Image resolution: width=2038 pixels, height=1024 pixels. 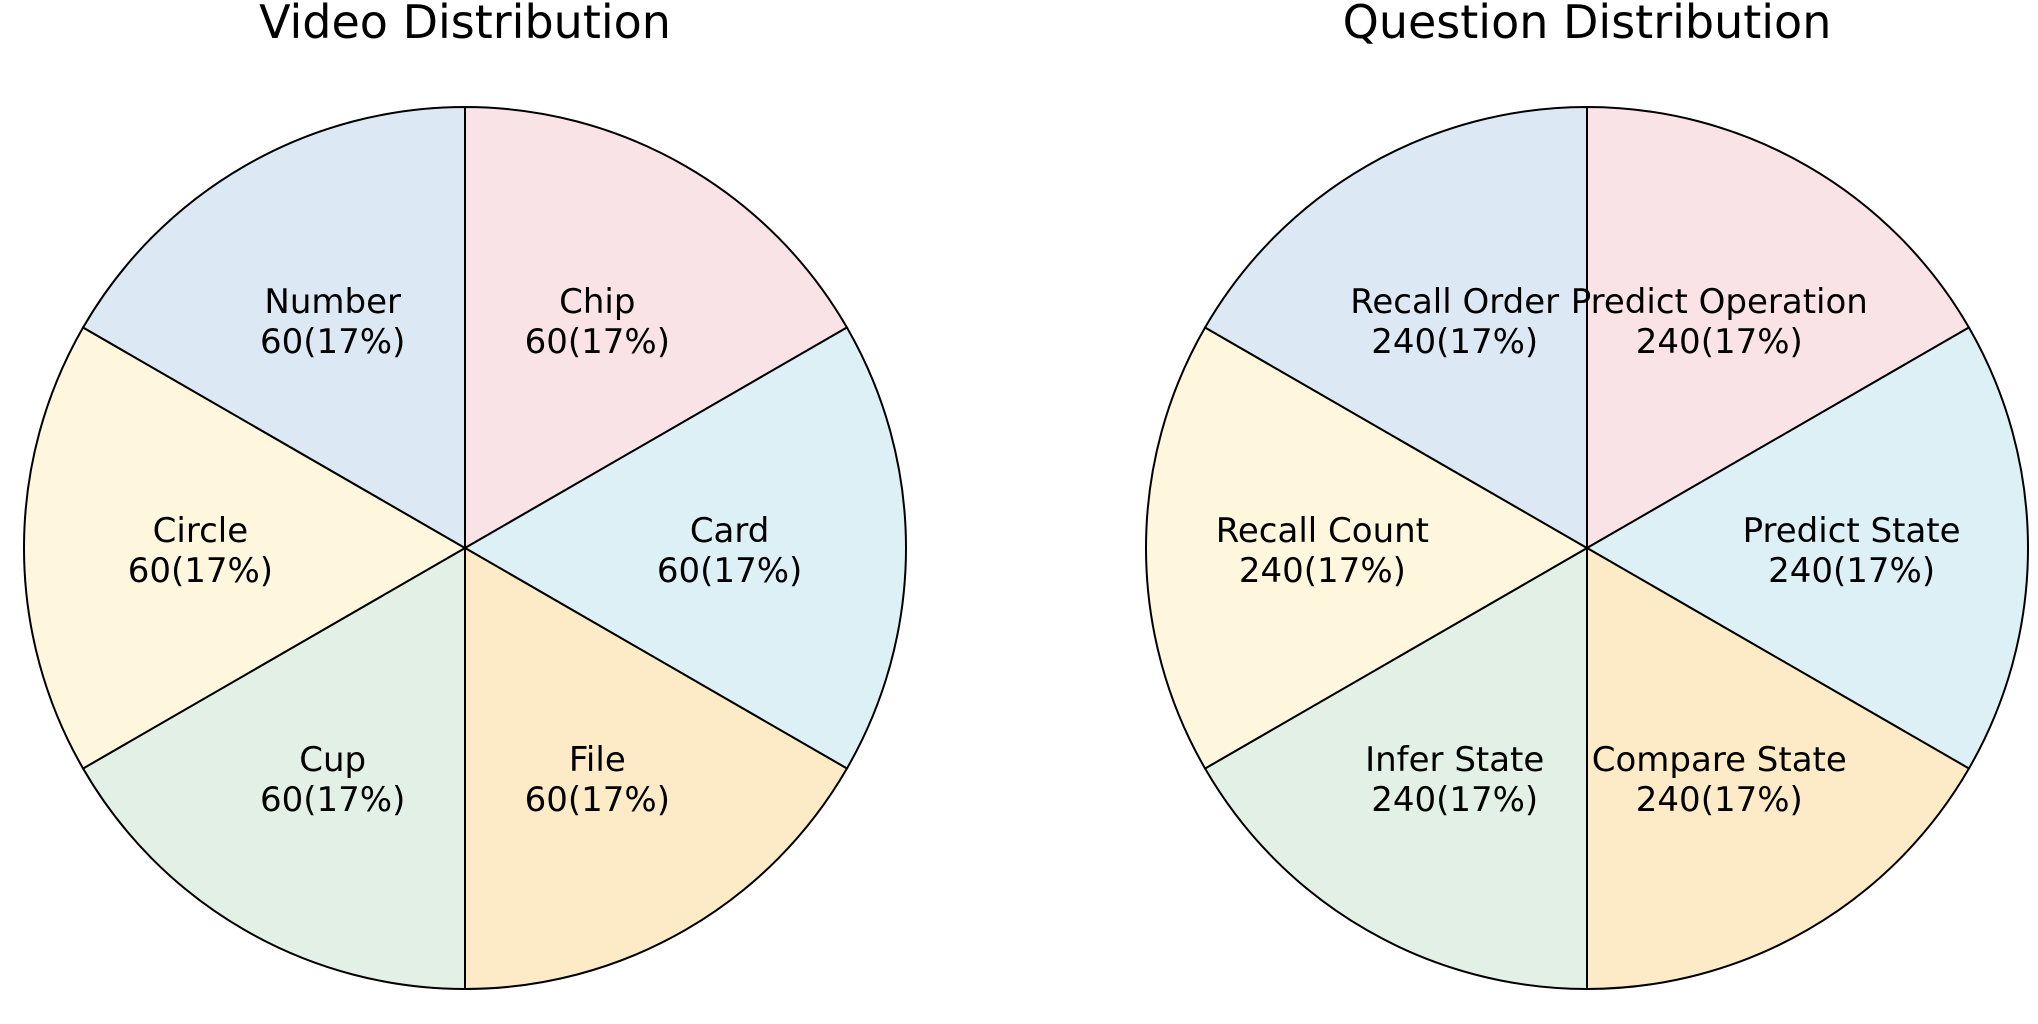 I want to click on question-slice-recall-count, so click(x=1367, y=548).